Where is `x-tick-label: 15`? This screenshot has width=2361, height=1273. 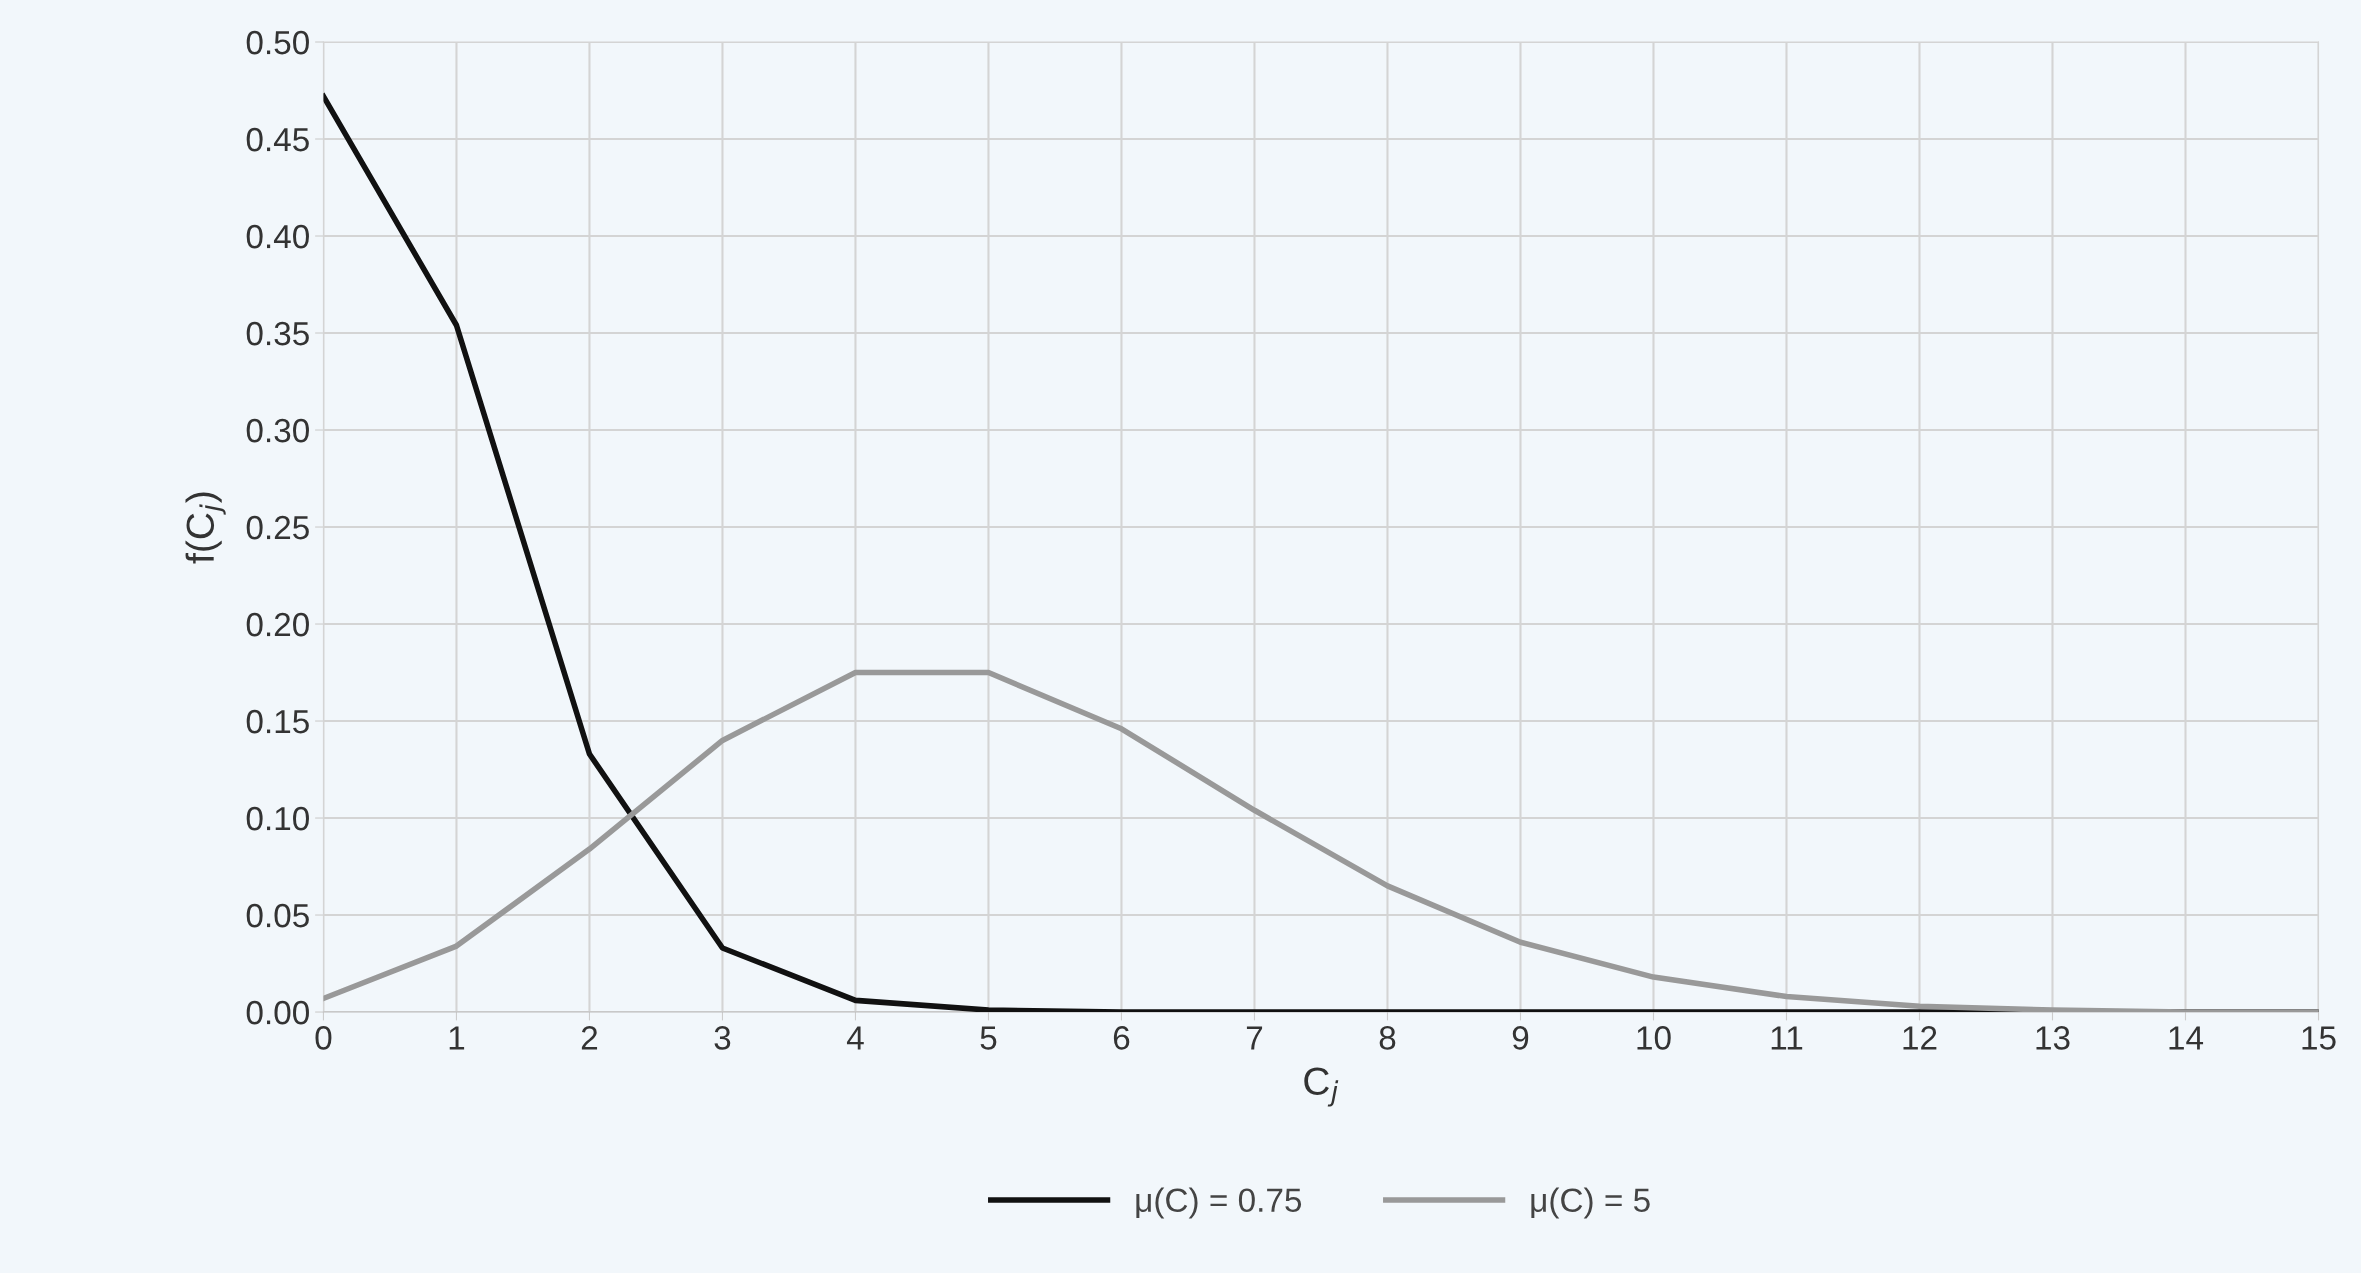 x-tick-label: 15 is located at coordinates (2319, 1038).